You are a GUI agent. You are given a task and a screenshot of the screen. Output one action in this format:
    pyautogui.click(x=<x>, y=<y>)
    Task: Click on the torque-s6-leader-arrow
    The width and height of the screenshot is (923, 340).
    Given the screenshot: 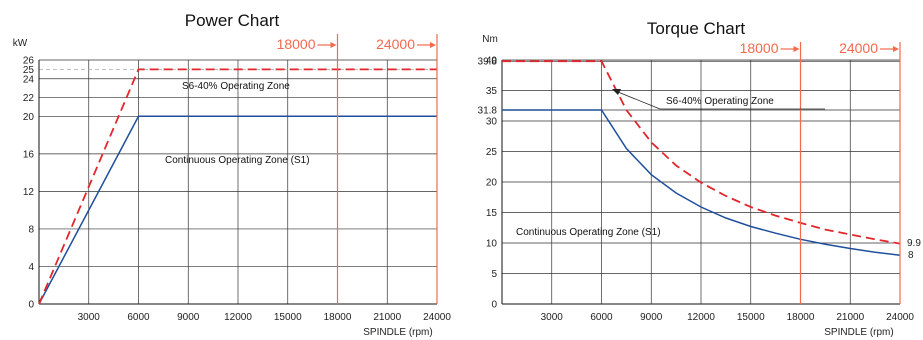 What is the action you would take?
    pyautogui.click(x=639, y=100)
    